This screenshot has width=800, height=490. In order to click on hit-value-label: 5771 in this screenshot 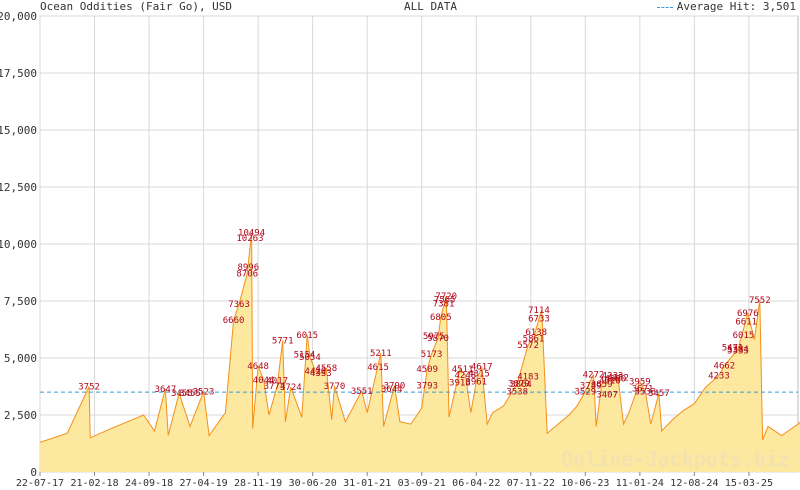, I will do `click(283, 341)`.